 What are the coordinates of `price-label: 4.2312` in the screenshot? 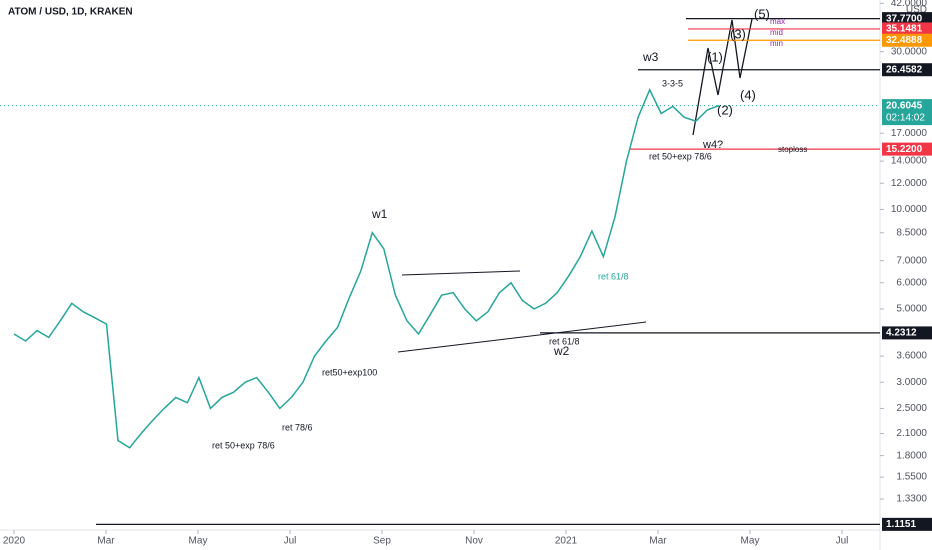 It's located at (901, 333).